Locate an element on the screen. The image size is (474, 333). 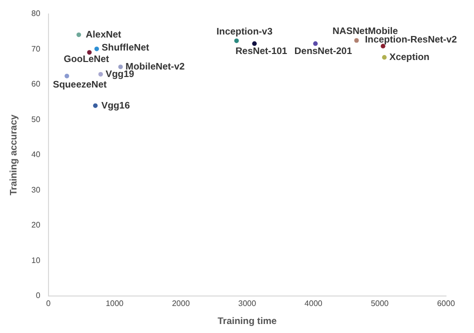
y-tick-label: 20 is located at coordinates (36, 225).